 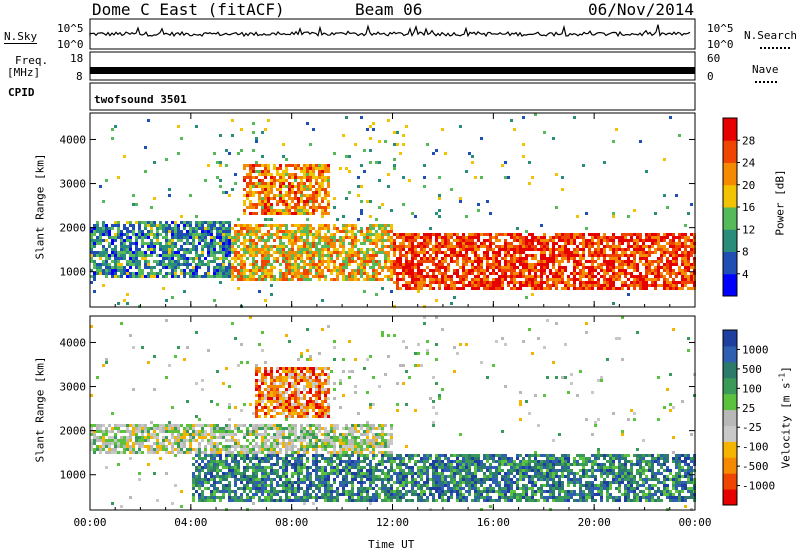 I want to click on nave-right-tick-bottom: 0, so click(x=710, y=76).